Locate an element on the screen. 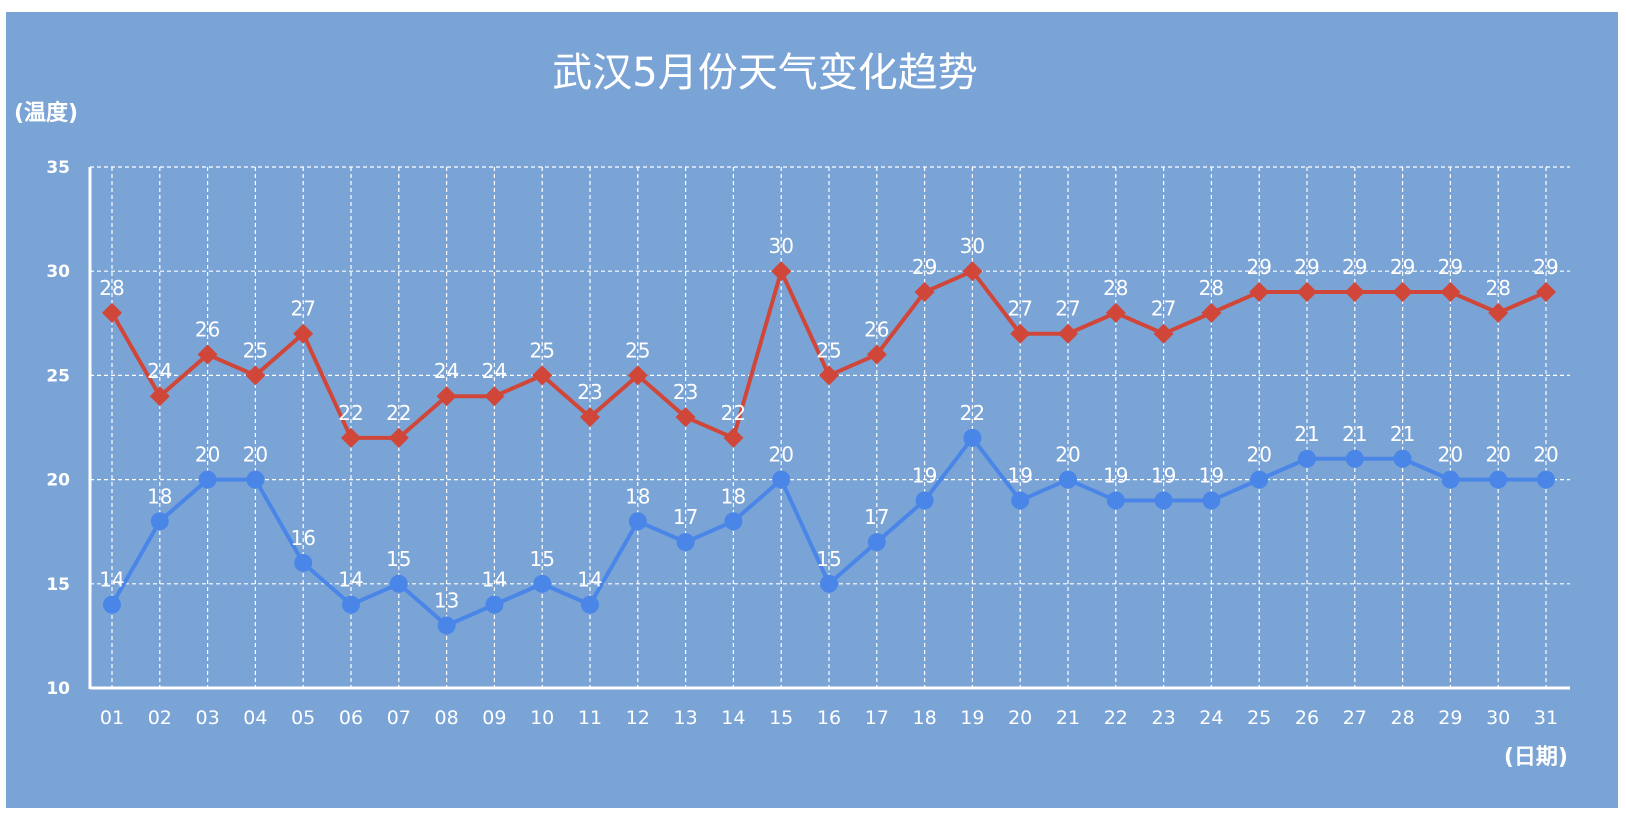 This screenshot has height=816, width=1626. series-2-data-label: 14 is located at coordinates (111, 580).